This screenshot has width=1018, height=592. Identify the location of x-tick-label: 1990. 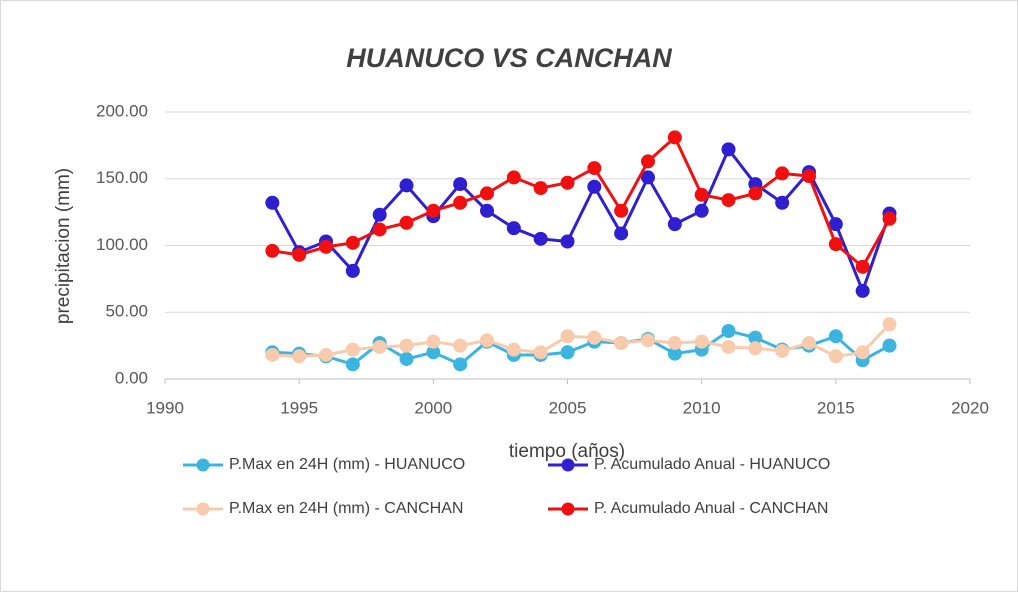
(165, 407).